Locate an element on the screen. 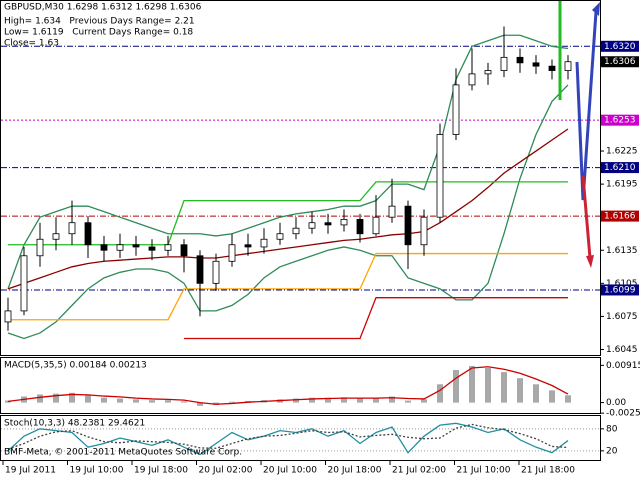 Image resolution: width=640 pixels, height=480 pixels. stoch-title: Stoch(10,3,3) 48.2381 29.4621 is located at coordinates (74, 424).